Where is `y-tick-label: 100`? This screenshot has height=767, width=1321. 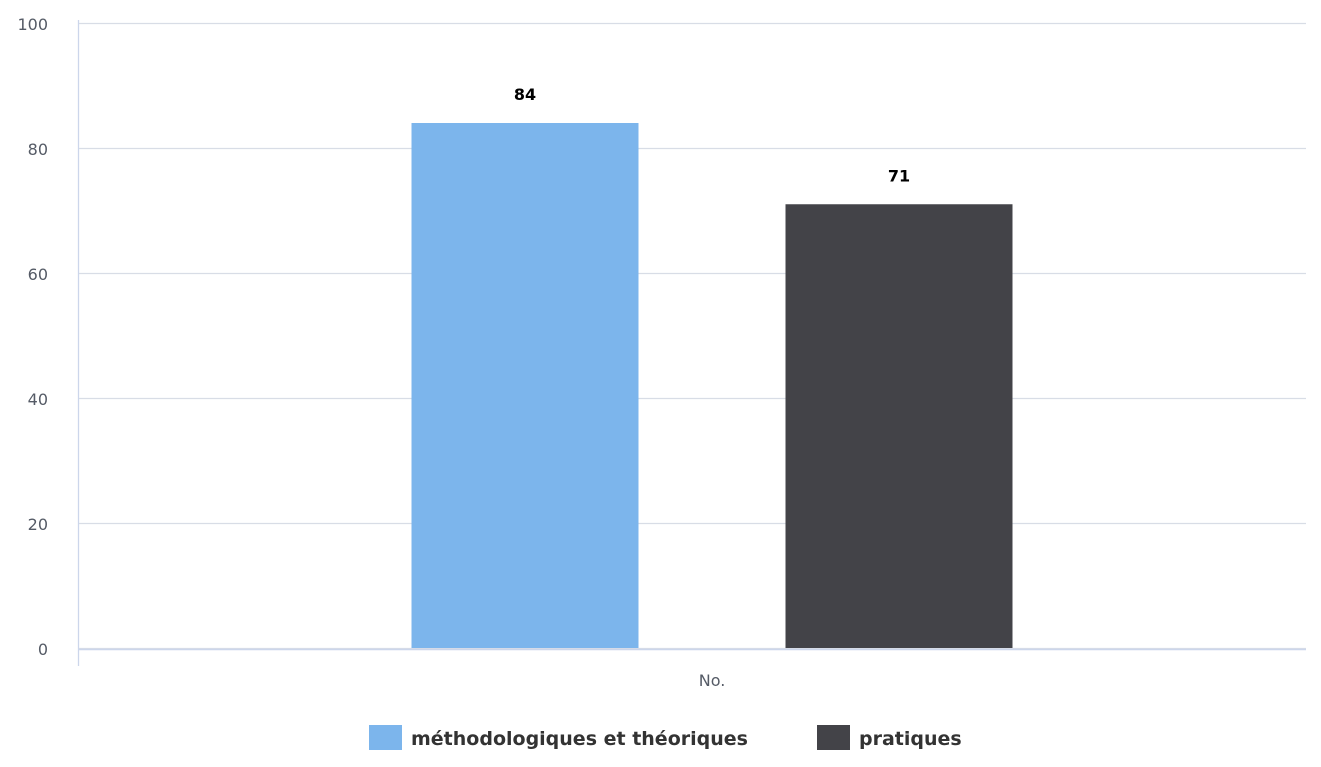
y-tick-label: 100 is located at coordinates (32, 24).